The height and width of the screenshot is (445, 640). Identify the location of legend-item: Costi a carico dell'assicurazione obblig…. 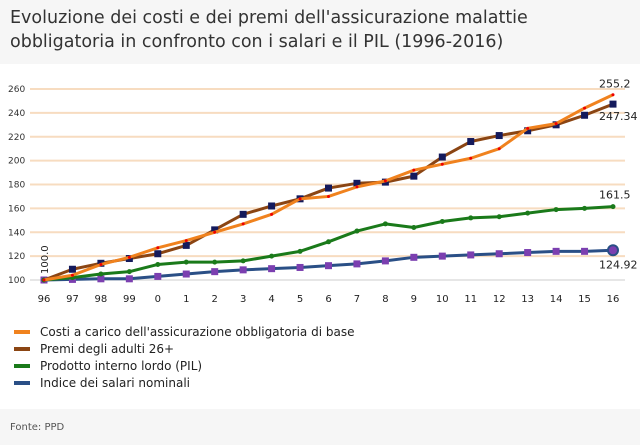
(184, 331).